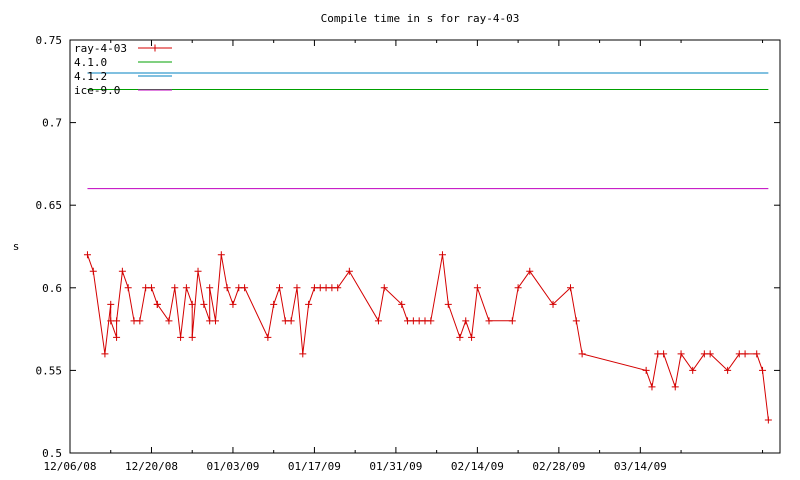  What do you see at coordinates (49, 40) in the screenshot?
I see `y-tick-label: 0.75` at bounding box center [49, 40].